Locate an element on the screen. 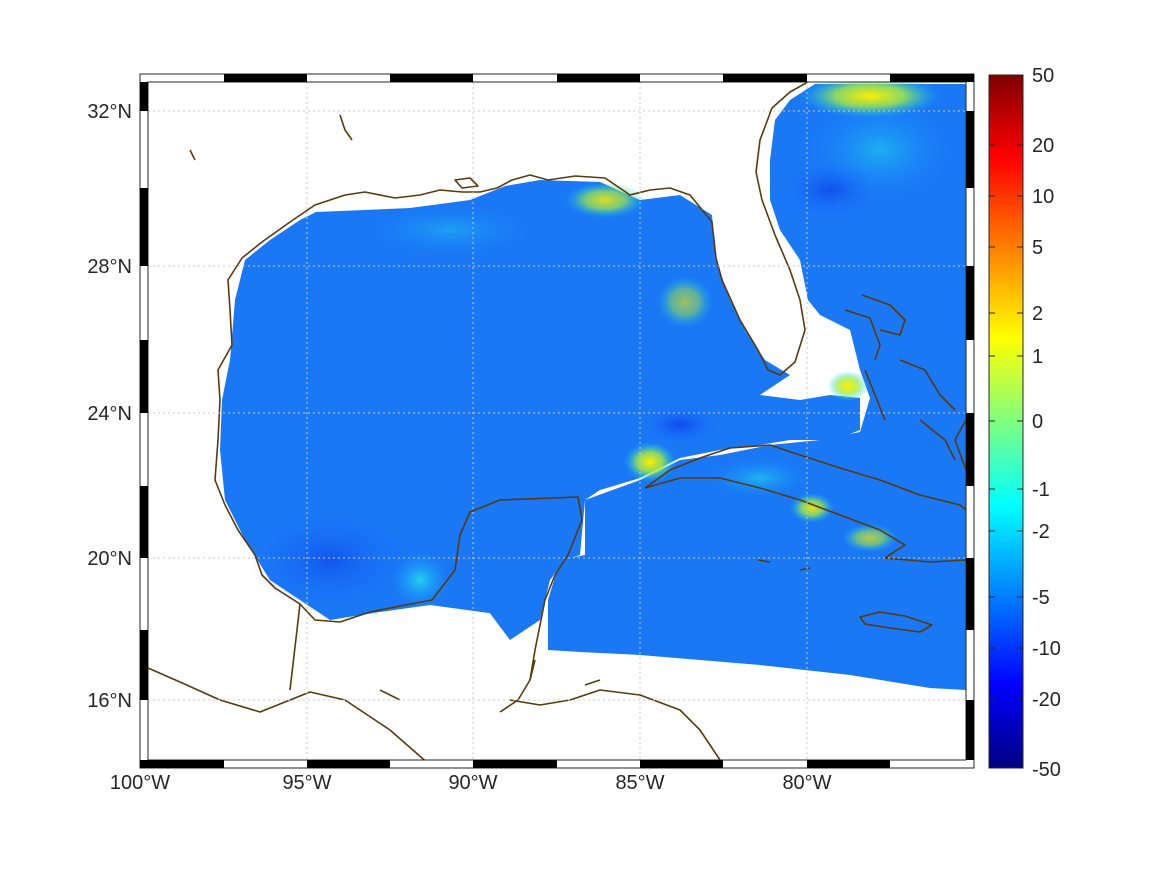 The height and width of the screenshot is (875, 1167). lon-label-90w: 90°W is located at coordinates (472, 783).